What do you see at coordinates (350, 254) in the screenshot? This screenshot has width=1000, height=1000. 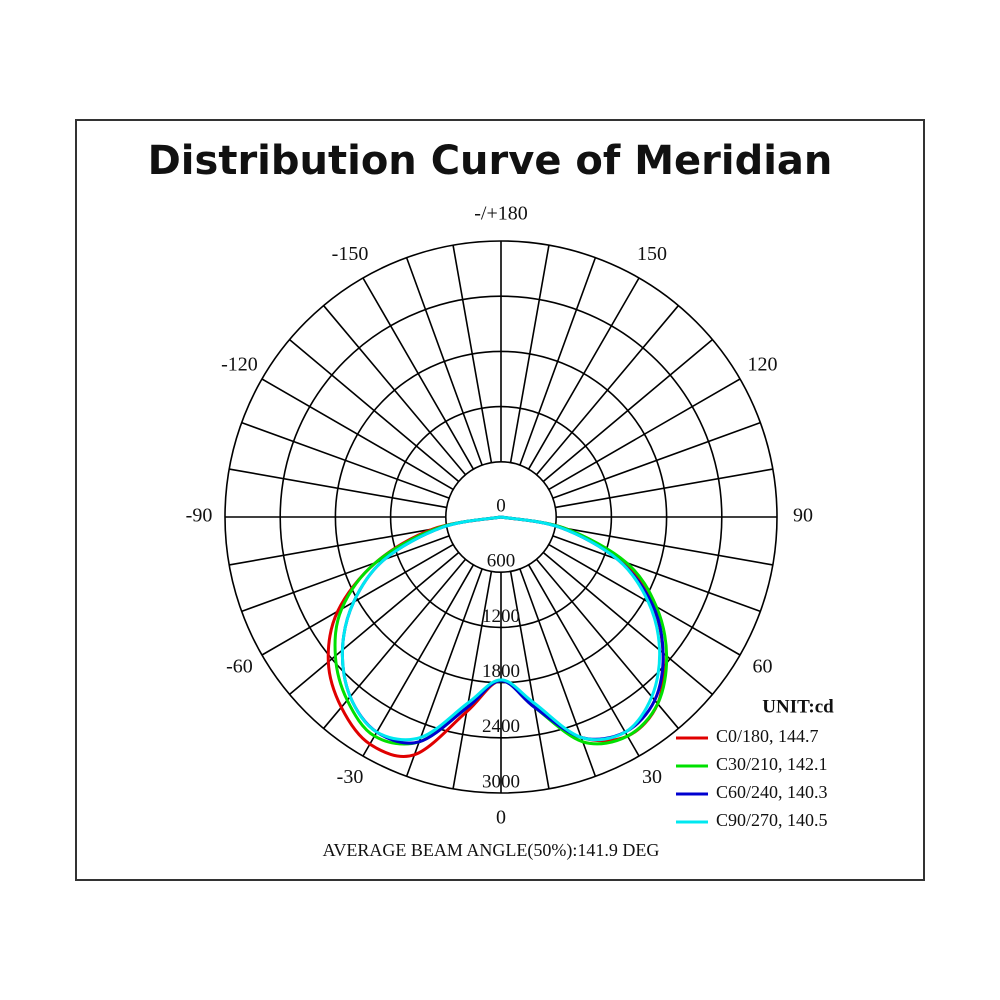 I see `angle-tick-label: -150` at bounding box center [350, 254].